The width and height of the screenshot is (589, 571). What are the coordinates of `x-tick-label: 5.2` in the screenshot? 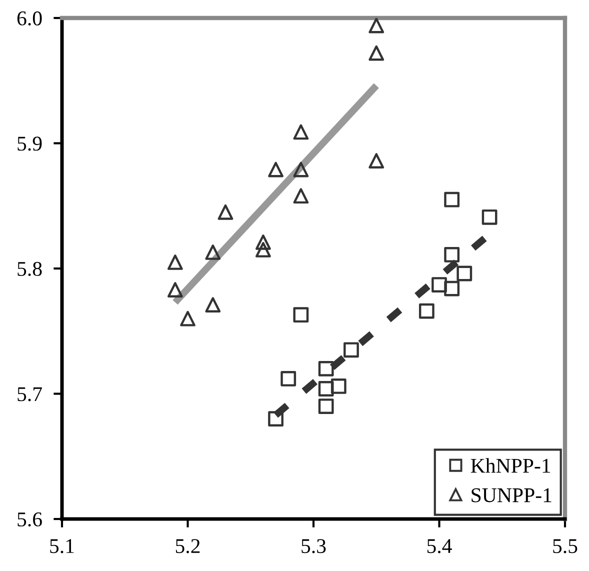 It's located at (188, 546).